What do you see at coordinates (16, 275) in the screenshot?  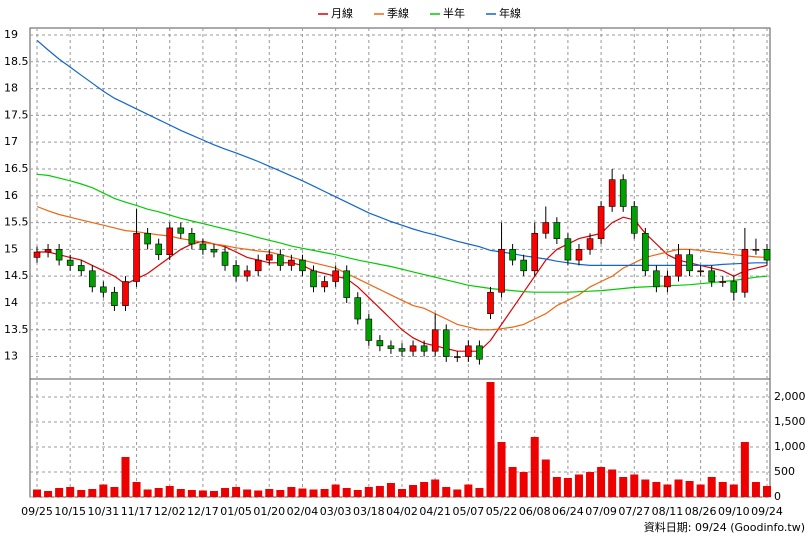 I see `y-tick-label: 14.5` at bounding box center [16, 275].